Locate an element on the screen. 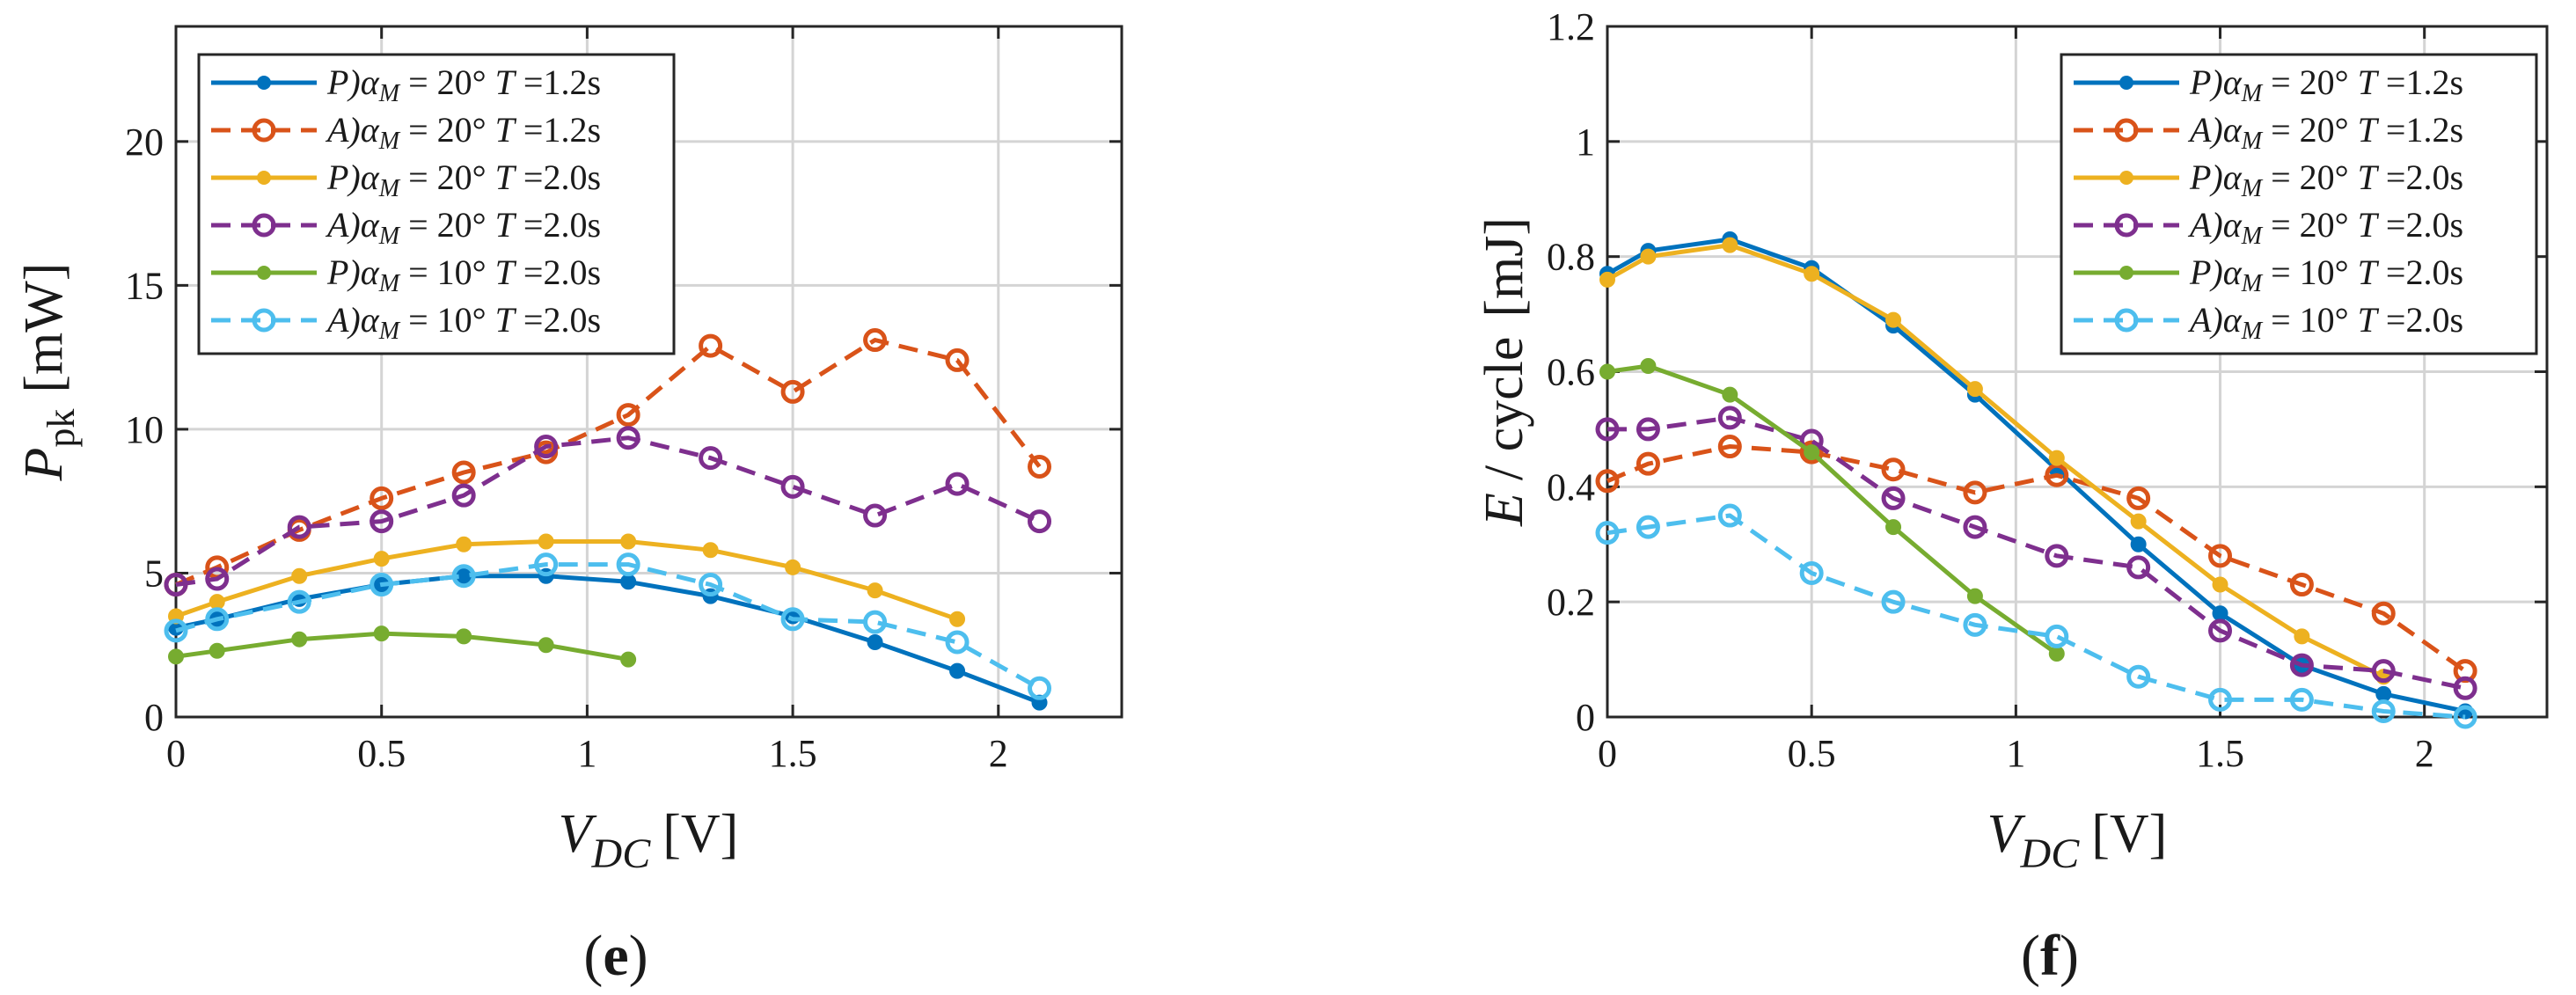 The width and height of the screenshot is (2576, 995). legend-item: P)αM = 10° T =2.0s is located at coordinates (2268, 275).